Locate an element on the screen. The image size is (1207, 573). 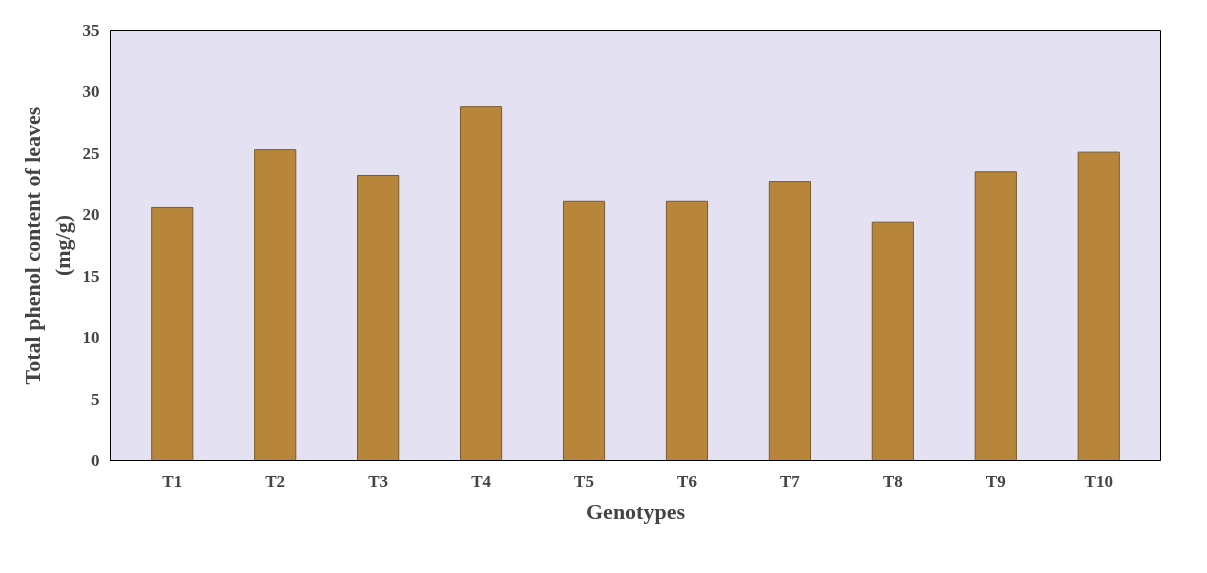
x-tick-label: T9 is located at coordinates (995, 481).